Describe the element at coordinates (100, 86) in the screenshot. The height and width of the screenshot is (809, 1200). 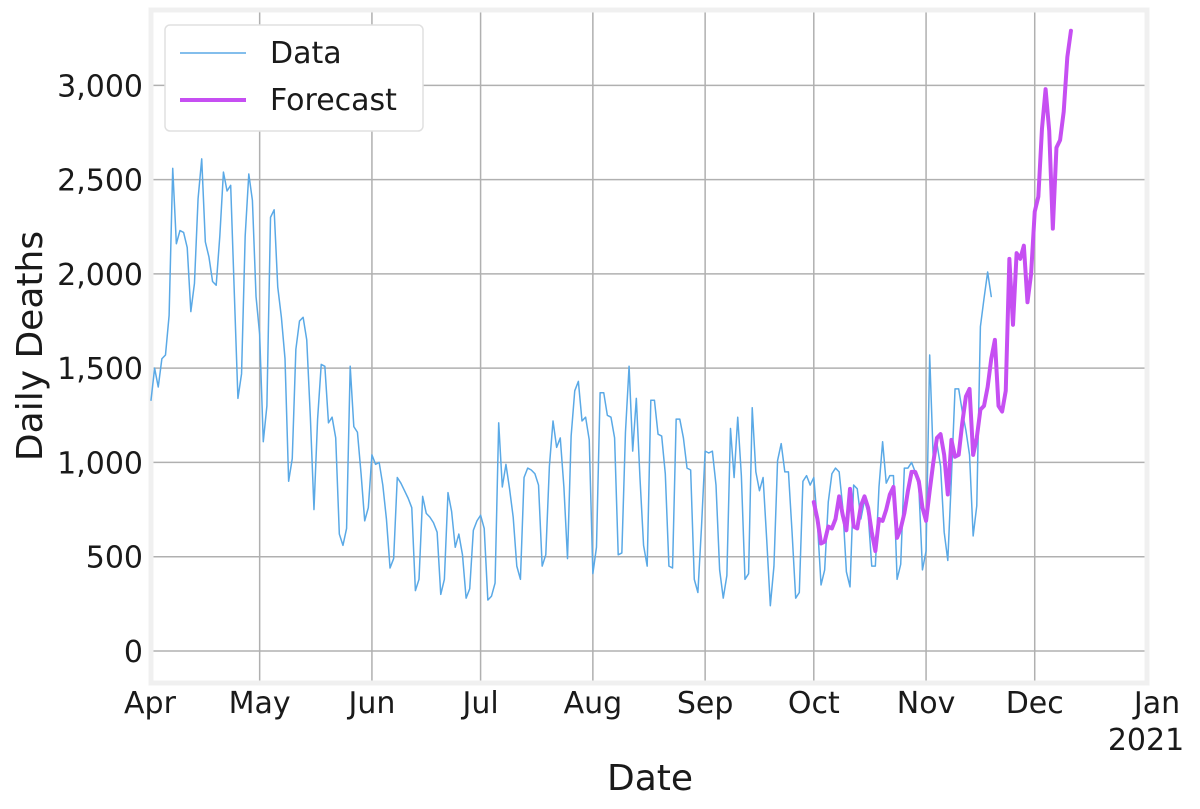
I see `y-tick-label: 3,000` at that location.